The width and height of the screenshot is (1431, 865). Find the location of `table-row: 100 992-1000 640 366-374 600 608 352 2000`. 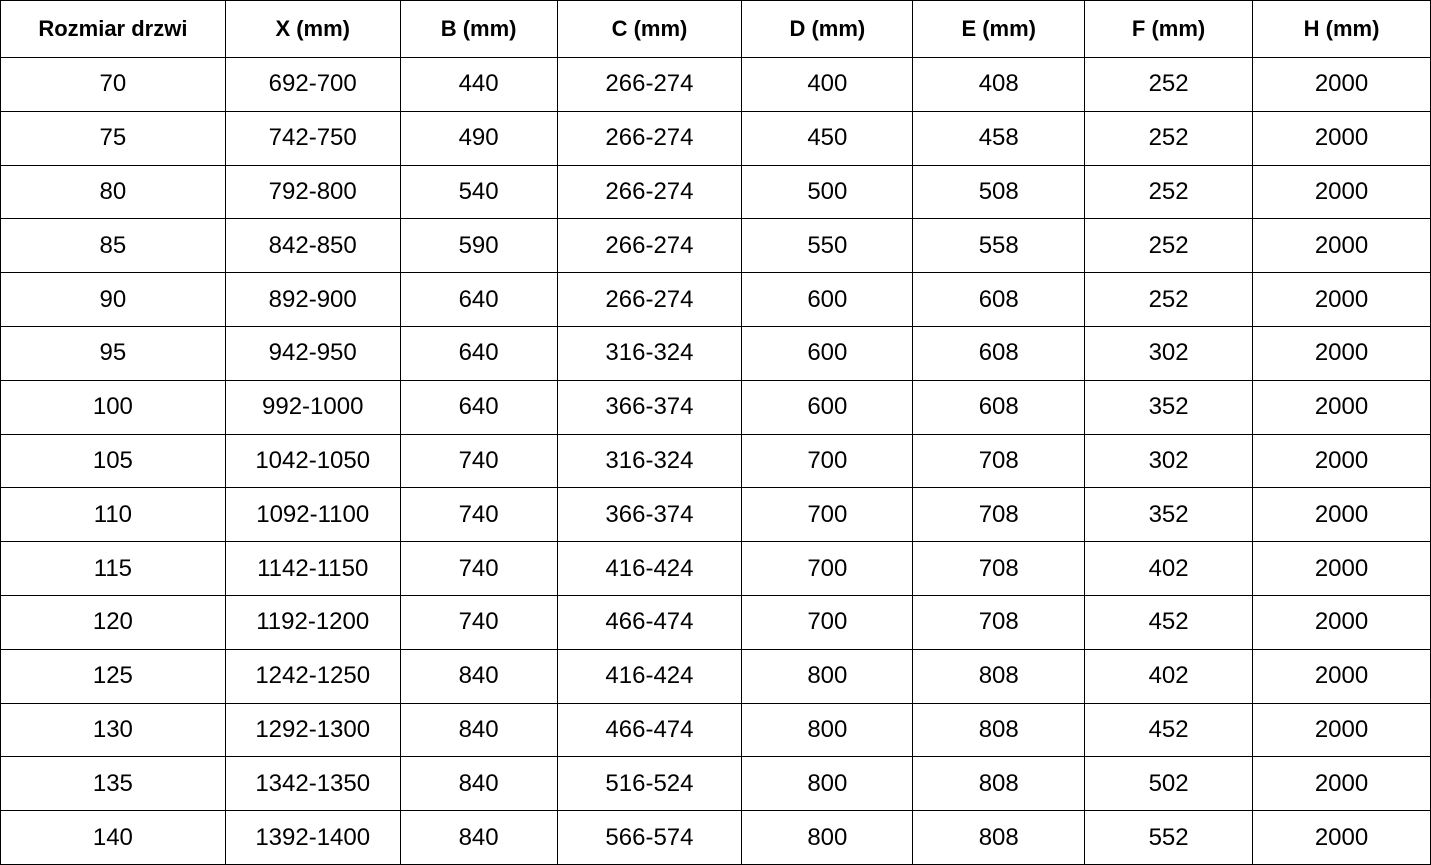

table-row: 100 992-1000 640 366-374 600 608 352 2000 is located at coordinates (715, 407).